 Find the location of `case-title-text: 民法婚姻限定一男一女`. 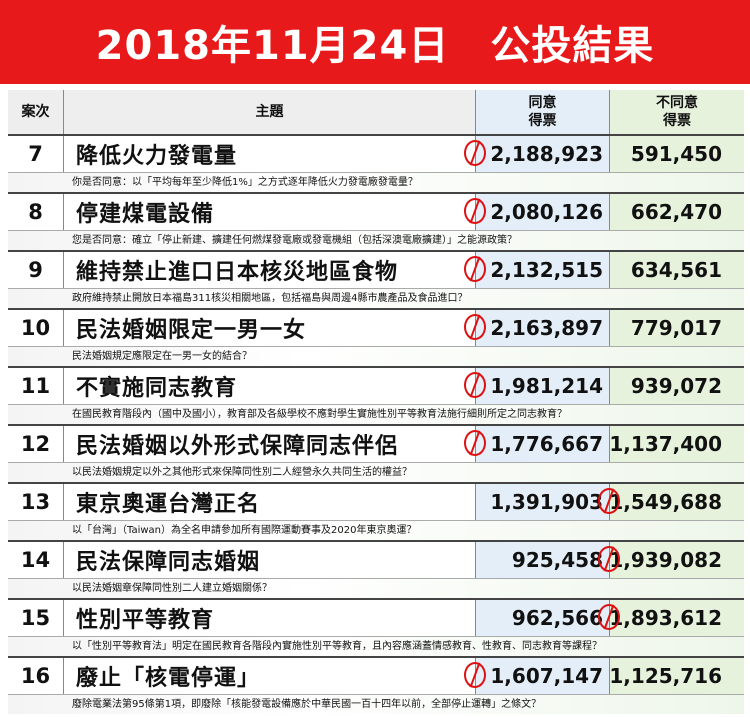

case-title-text: 民法婚姻限定一男一女 is located at coordinates (191, 330).